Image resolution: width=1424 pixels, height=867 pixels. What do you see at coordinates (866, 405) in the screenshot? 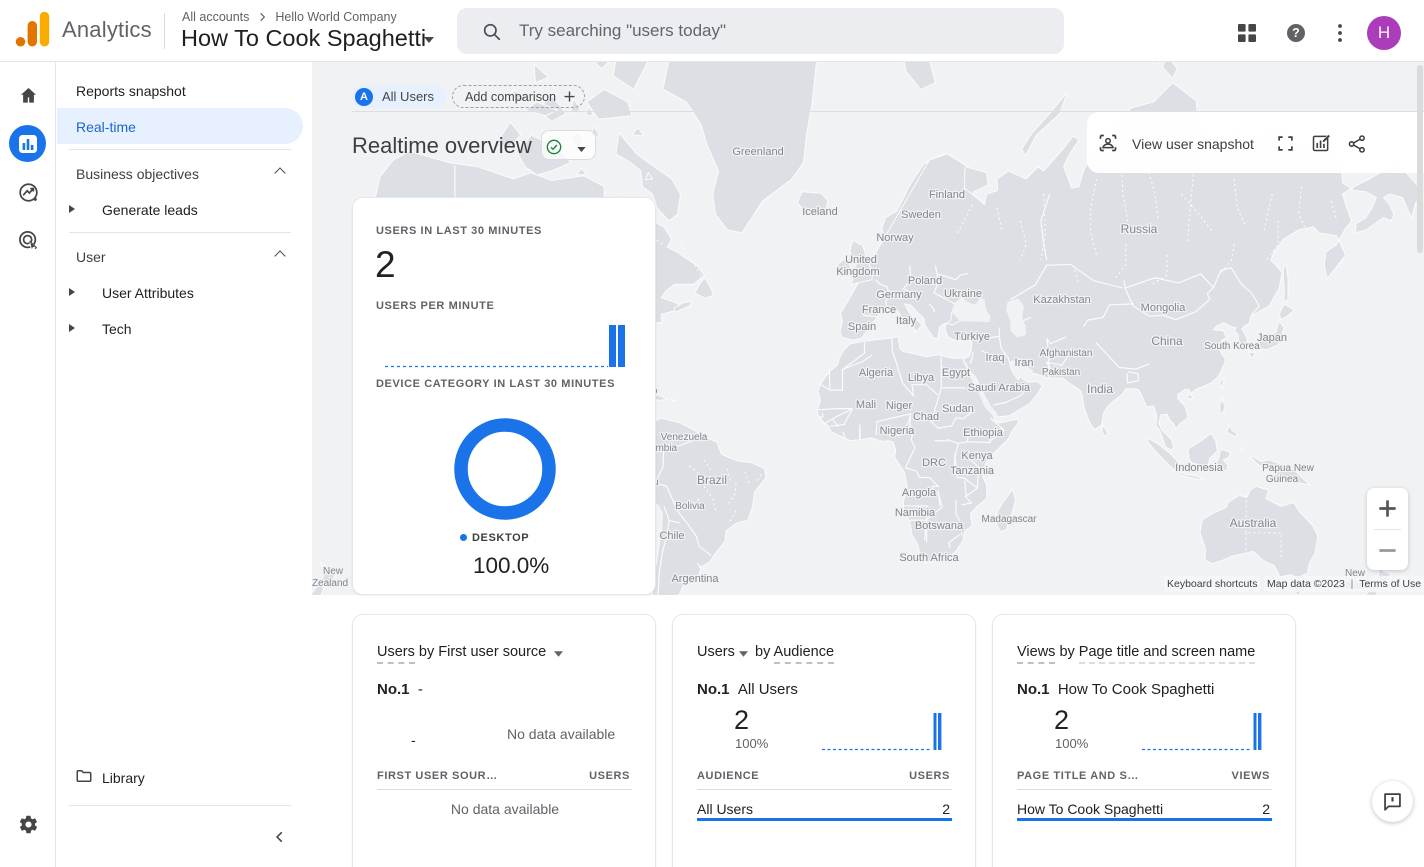
I see `svg-text: Mali` at bounding box center [866, 405].